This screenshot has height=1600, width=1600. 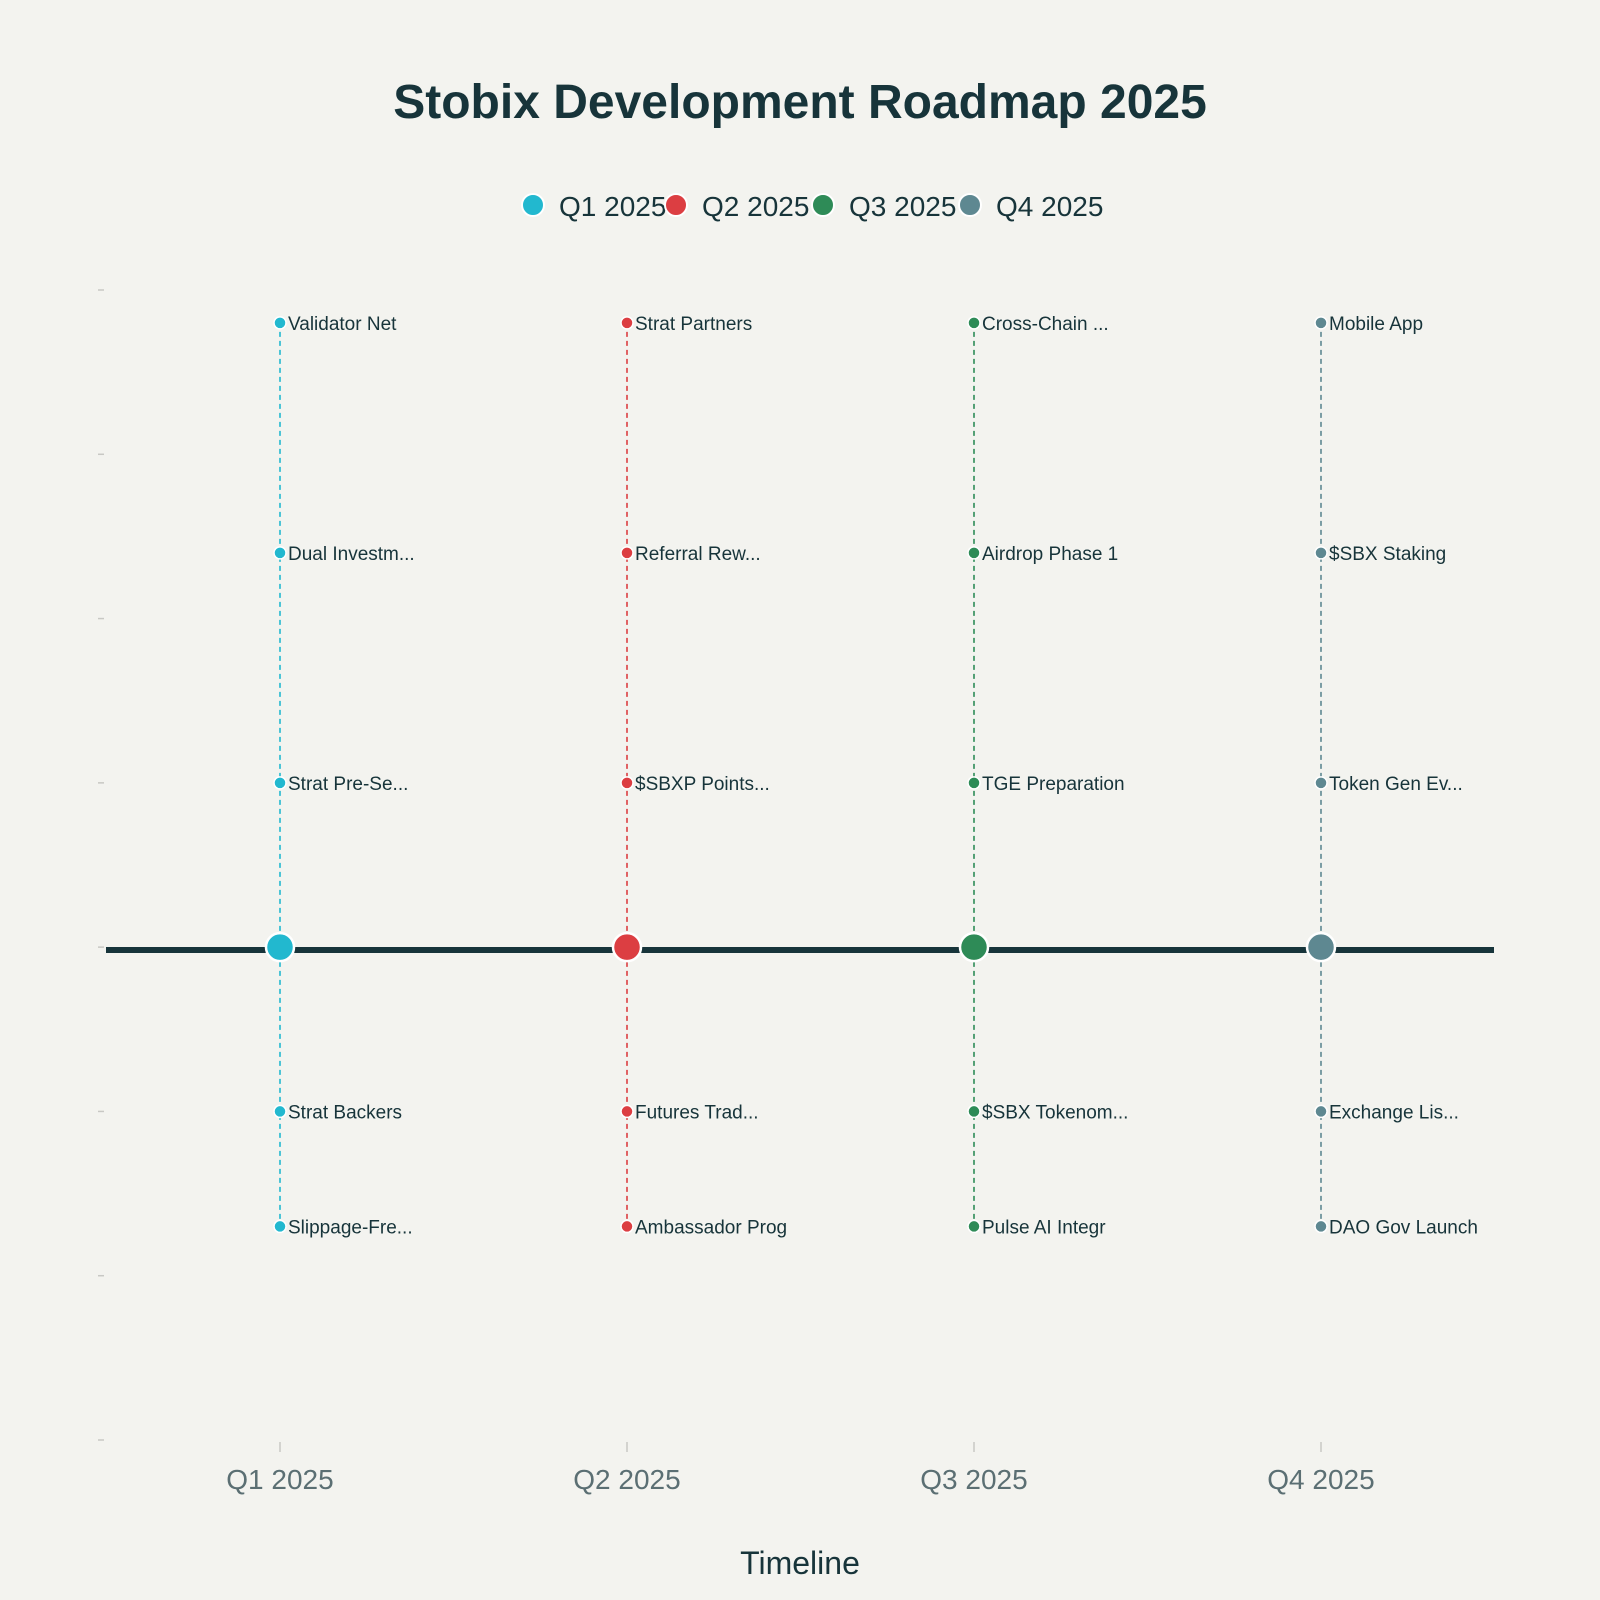 What do you see at coordinates (693, 324) in the screenshot?
I see `milestone-label-strat-partners: Strat Partners` at bounding box center [693, 324].